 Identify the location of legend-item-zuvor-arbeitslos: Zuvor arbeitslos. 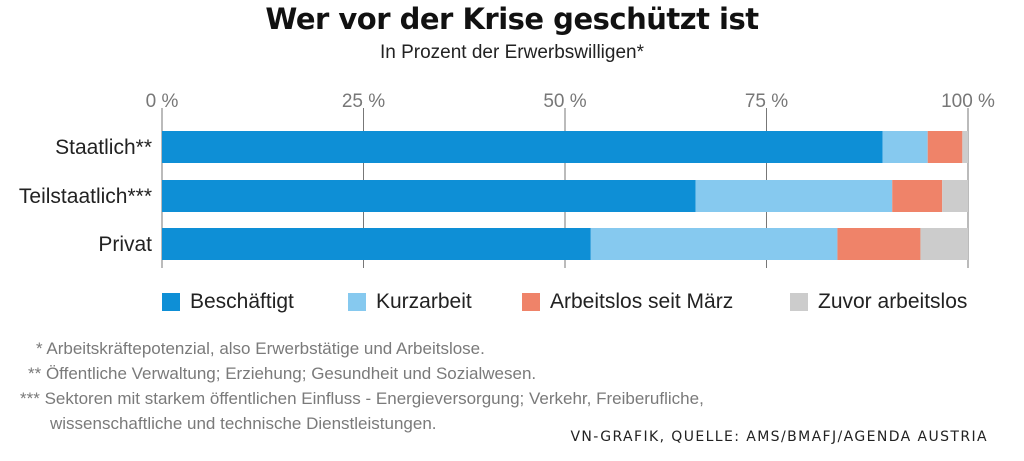
(878, 302).